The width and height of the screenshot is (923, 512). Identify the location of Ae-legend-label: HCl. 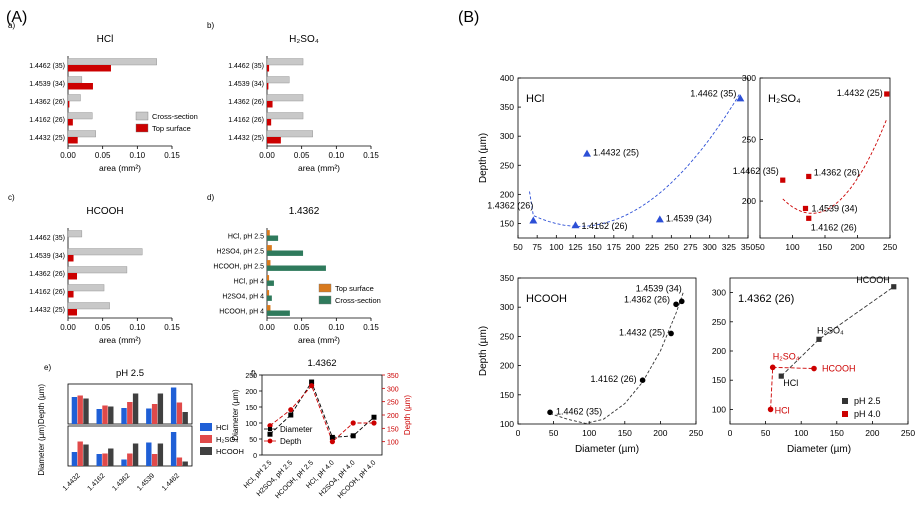
(222, 427).